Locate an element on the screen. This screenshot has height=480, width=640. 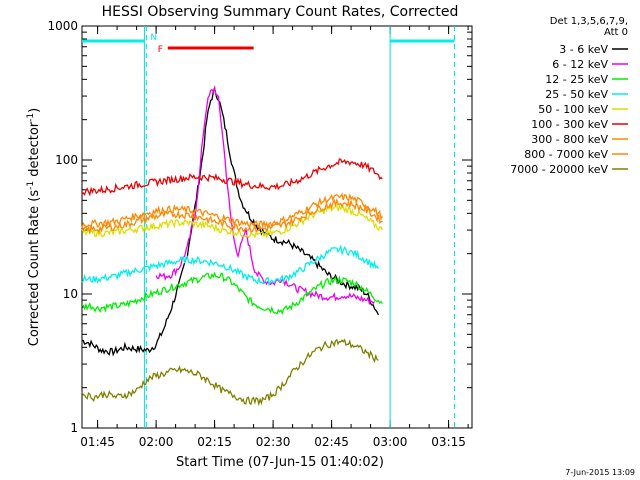
x-tick-label: 03:15 is located at coordinates (448, 442).